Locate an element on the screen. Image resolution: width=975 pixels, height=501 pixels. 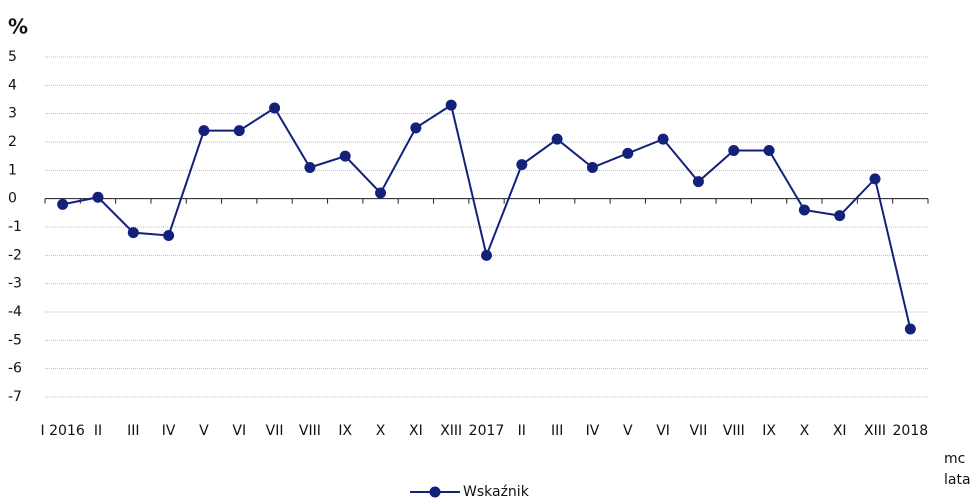
y-tick-label: 5 is located at coordinates (12, 57).